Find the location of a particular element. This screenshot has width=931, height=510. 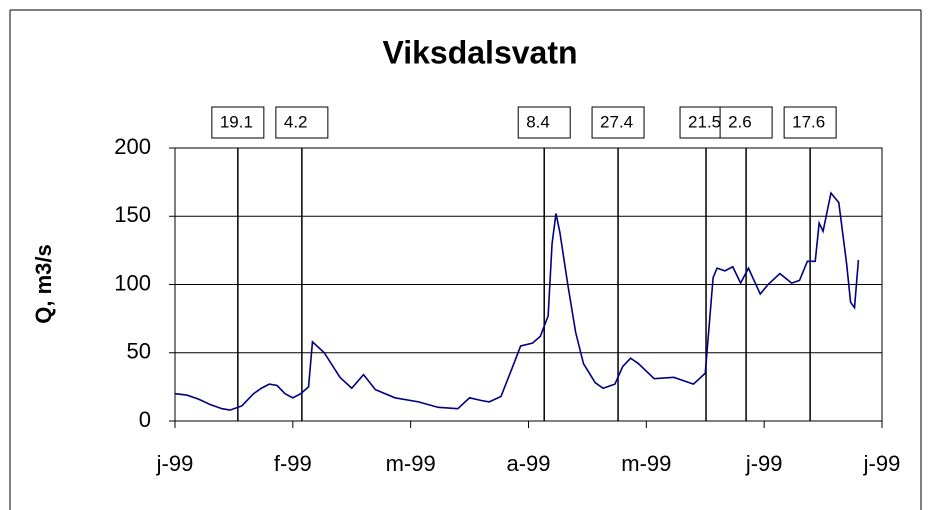

y-tick-label: 150 is located at coordinates (132, 214).